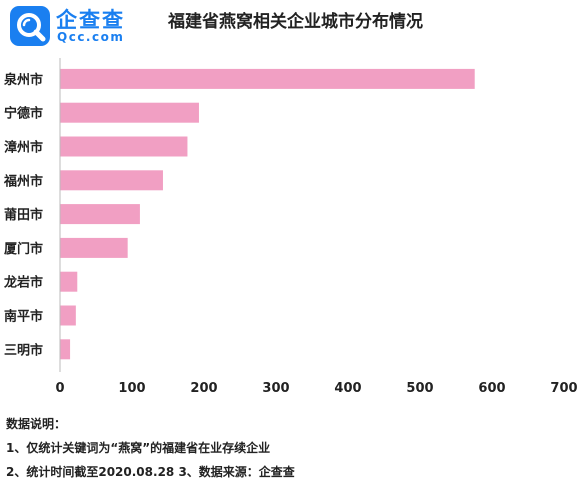  Describe the element at coordinates (275, 388) in the screenshot. I see `x-tick-label: 300` at that location.